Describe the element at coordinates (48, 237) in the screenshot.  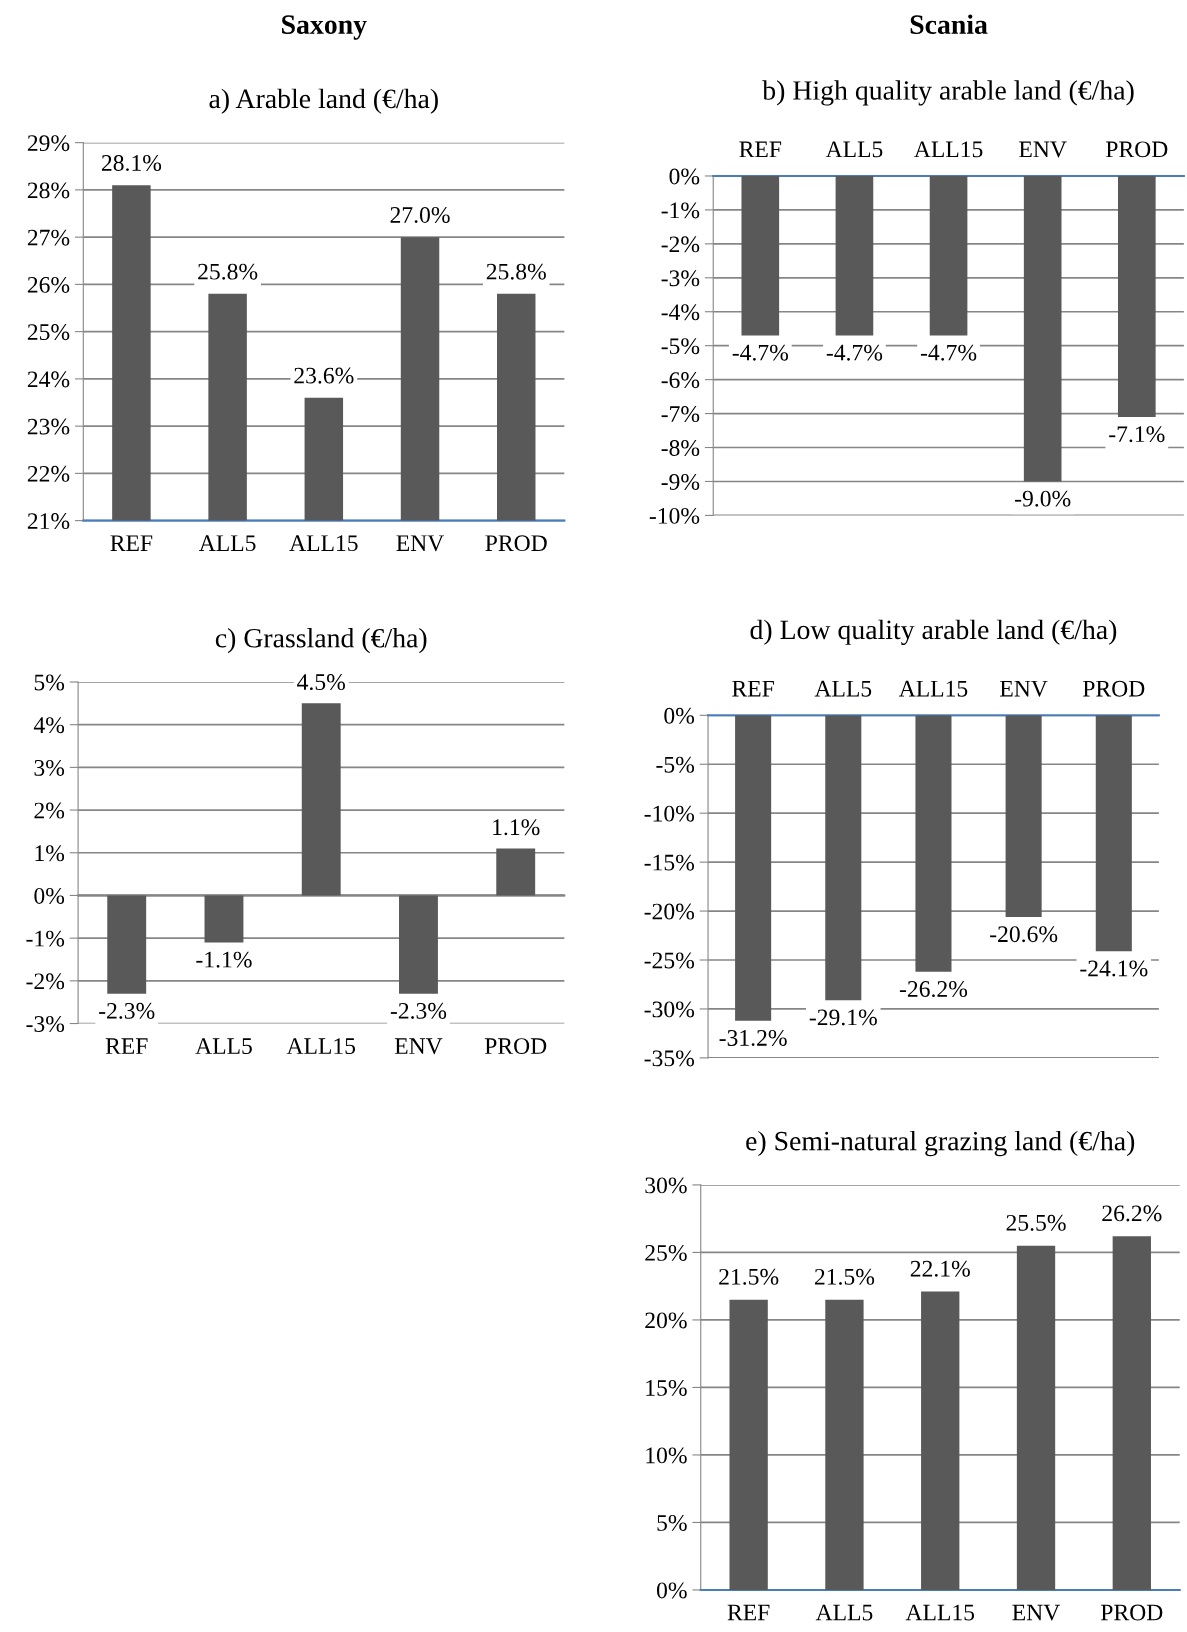
I see `y-tick-label: 27%` at that location.